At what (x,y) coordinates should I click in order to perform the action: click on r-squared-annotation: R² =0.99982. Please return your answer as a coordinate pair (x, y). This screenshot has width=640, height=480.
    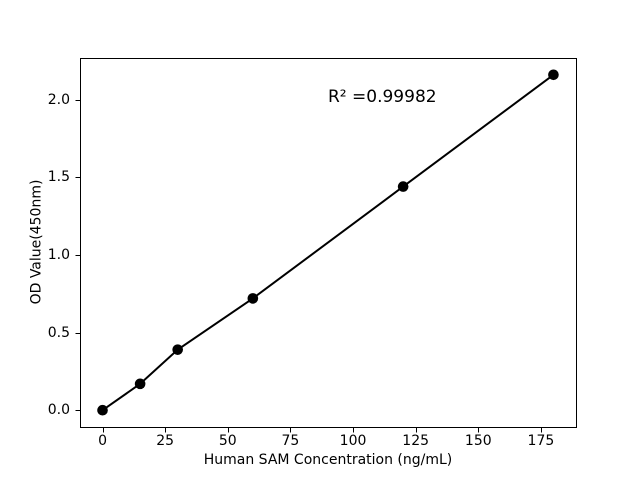
    Looking at the image, I should click on (382, 97).